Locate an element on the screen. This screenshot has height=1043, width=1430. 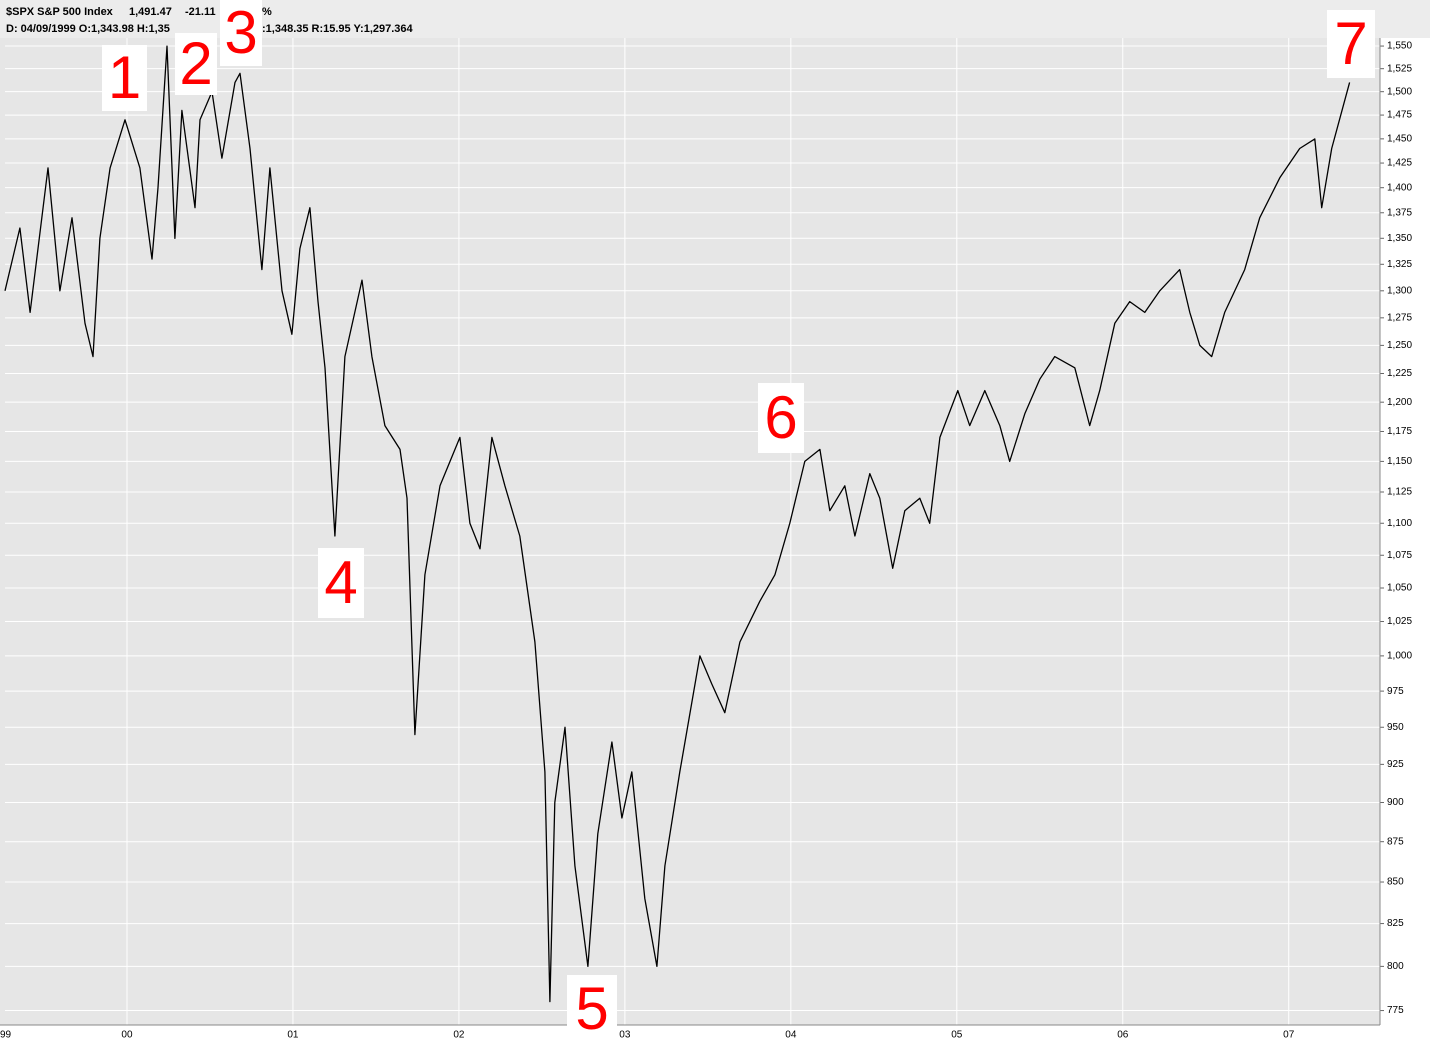
y-tick-label: 1,175 is located at coordinates (1399, 431).